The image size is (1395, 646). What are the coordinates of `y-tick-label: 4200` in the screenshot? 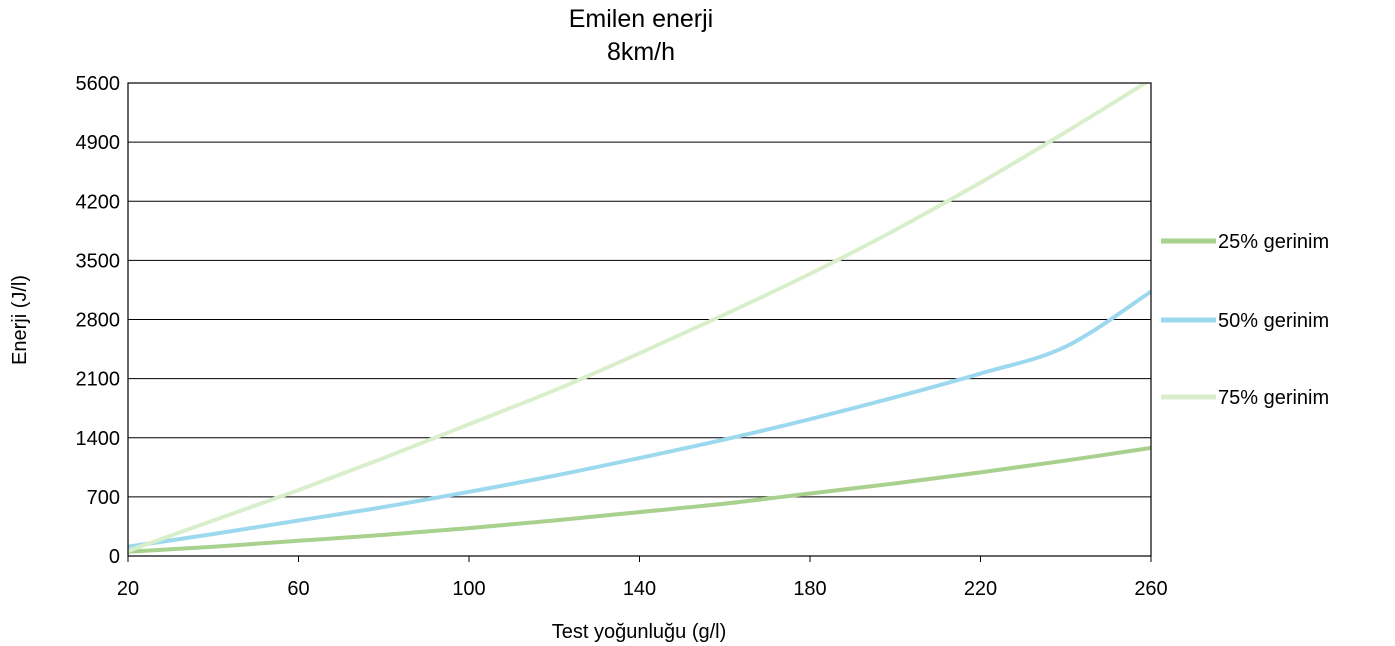 It's located at (98, 202).